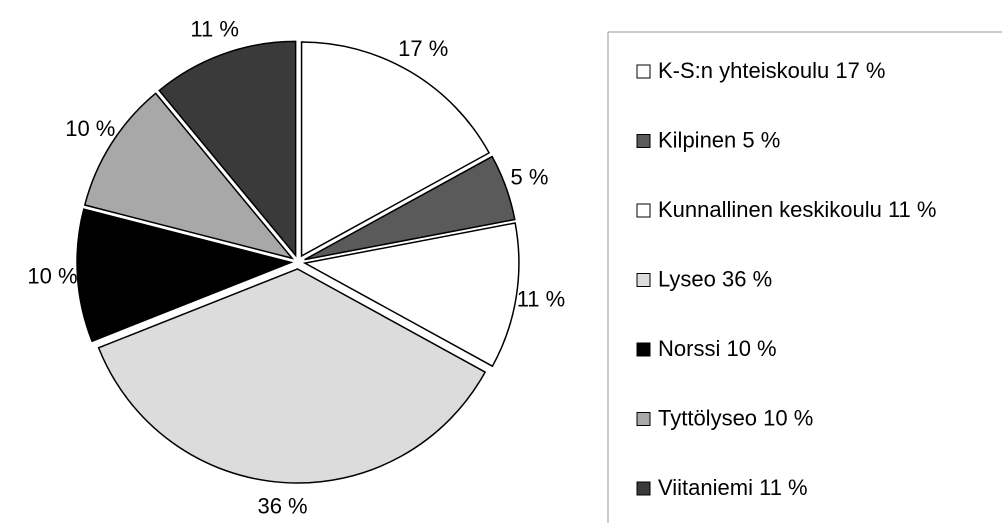 This screenshot has height=523, width=1002. Describe the element at coordinates (687, 278) in the screenshot. I see `legend-name: Lyseo` at that location.